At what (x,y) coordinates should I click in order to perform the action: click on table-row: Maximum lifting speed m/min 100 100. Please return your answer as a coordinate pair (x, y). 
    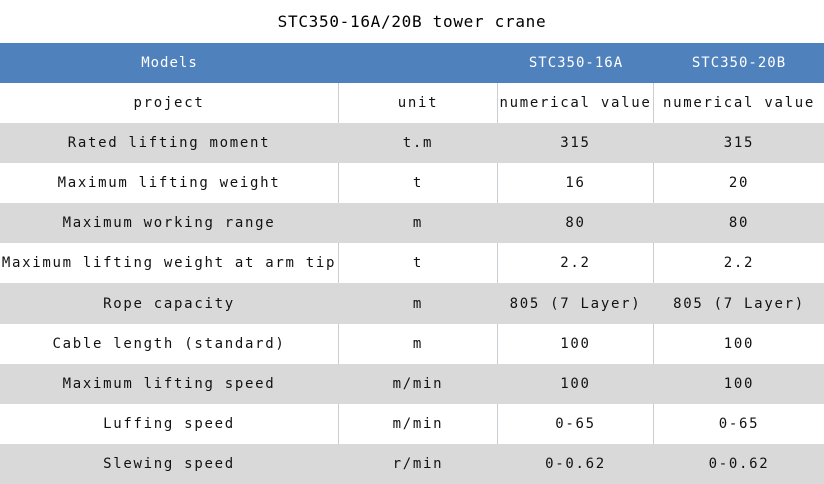
    Looking at the image, I should click on (412, 383).